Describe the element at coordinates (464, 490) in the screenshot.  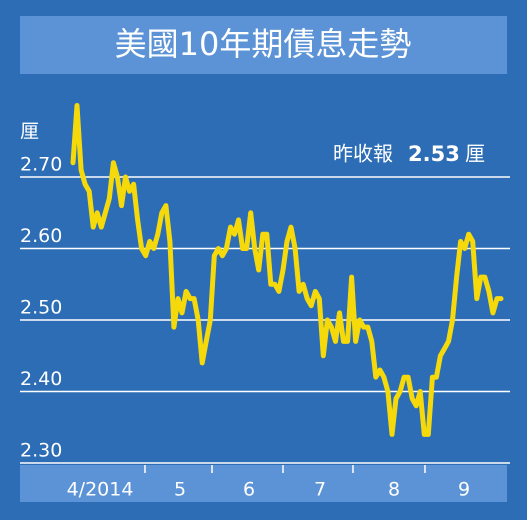
I see `x-tick-label: 9` at that location.